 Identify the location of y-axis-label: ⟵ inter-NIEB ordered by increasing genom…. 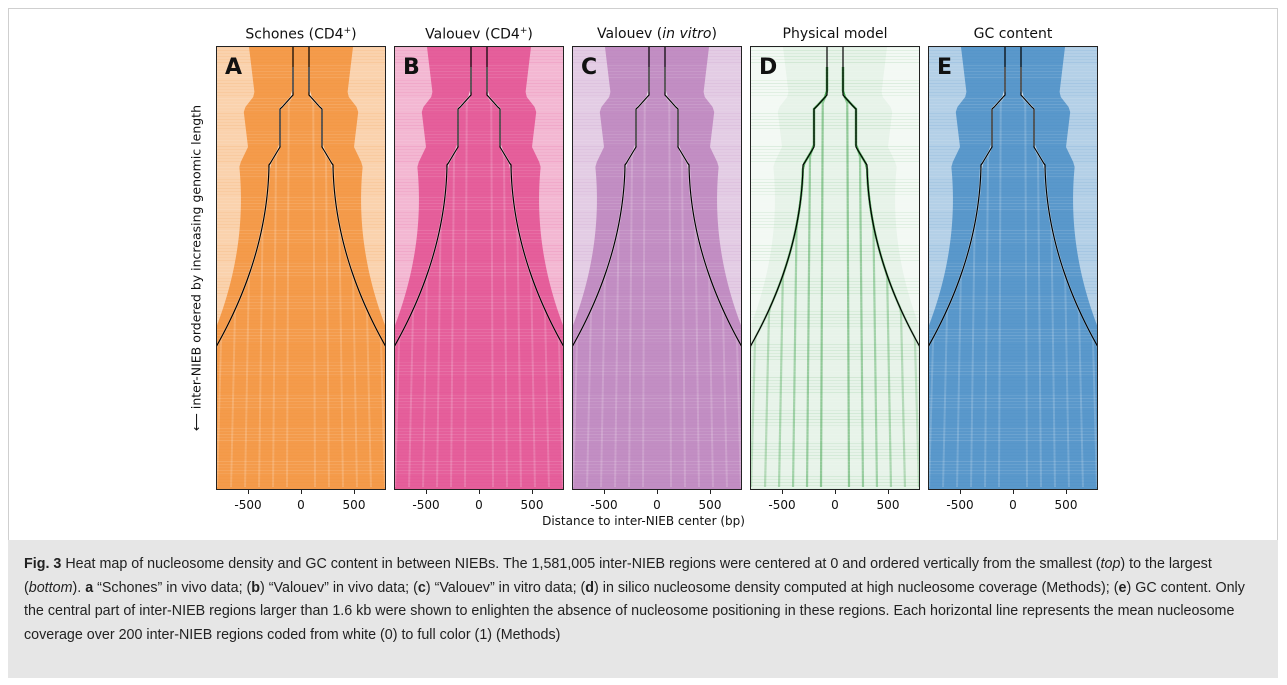
(196, 268).